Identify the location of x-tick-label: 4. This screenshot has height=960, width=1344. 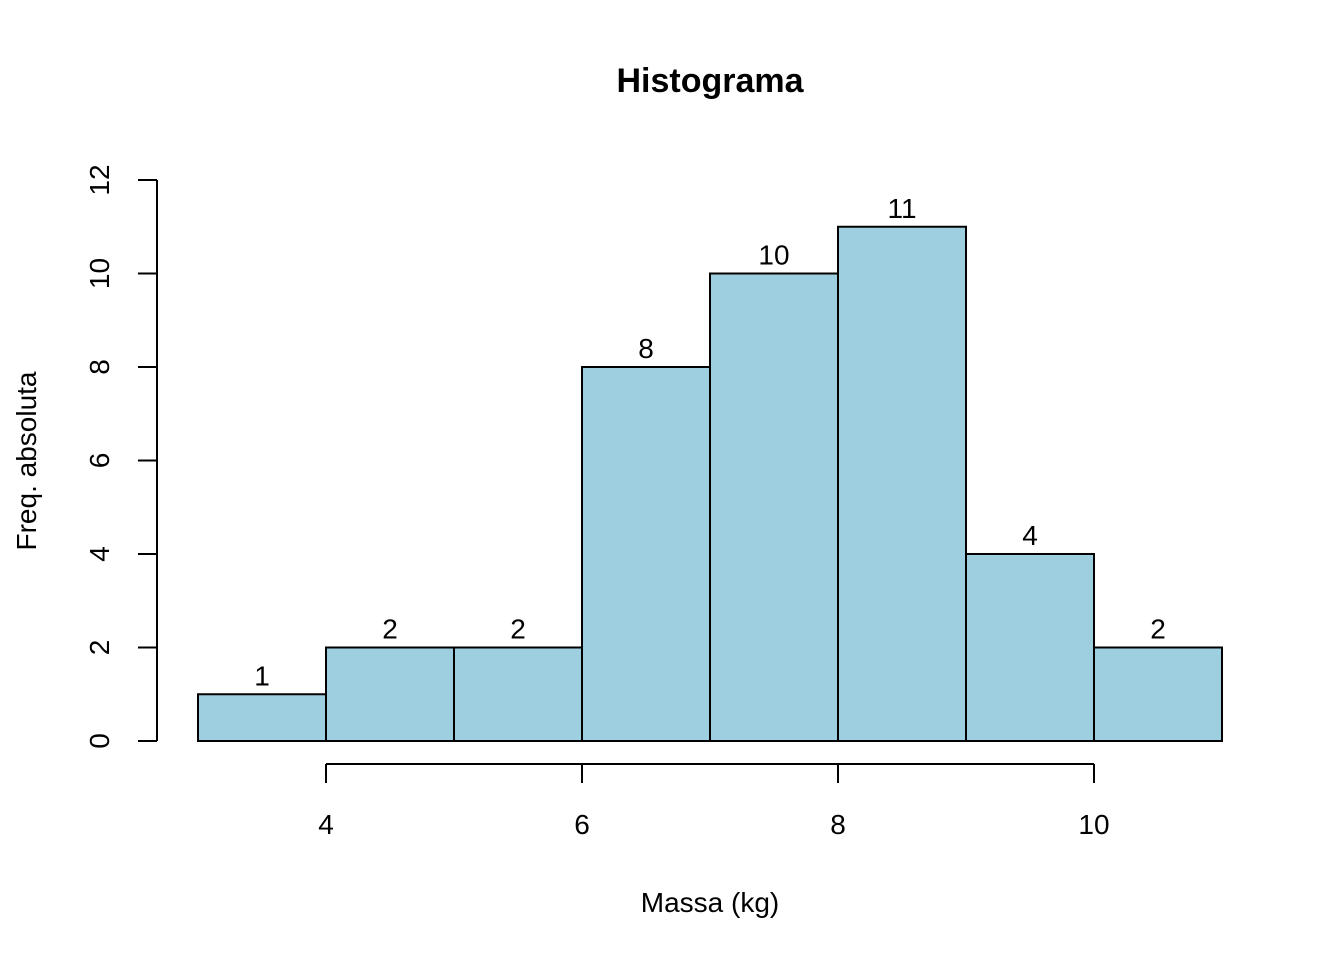
(326, 824).